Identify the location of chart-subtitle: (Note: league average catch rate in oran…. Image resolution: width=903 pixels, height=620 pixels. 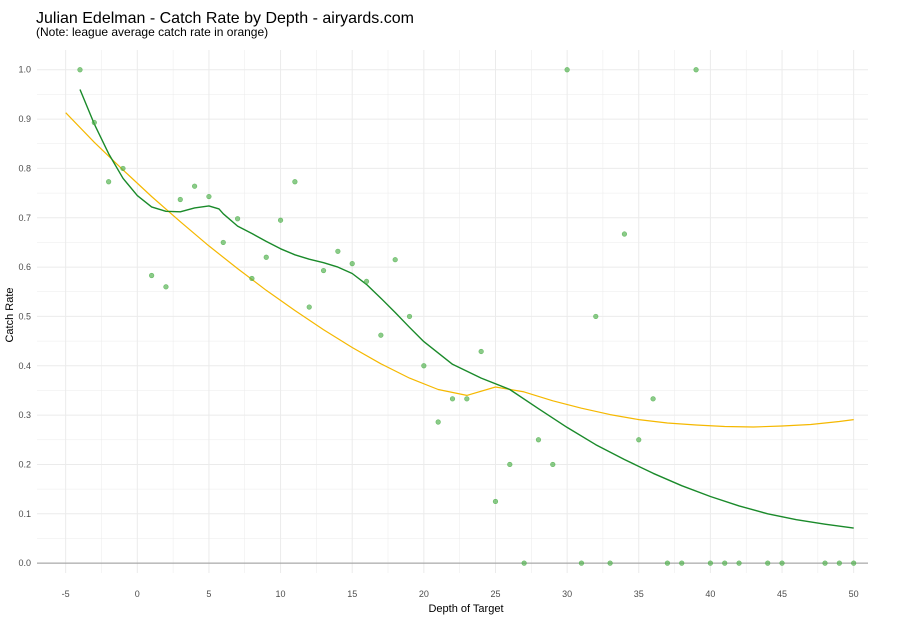
(152, 32).